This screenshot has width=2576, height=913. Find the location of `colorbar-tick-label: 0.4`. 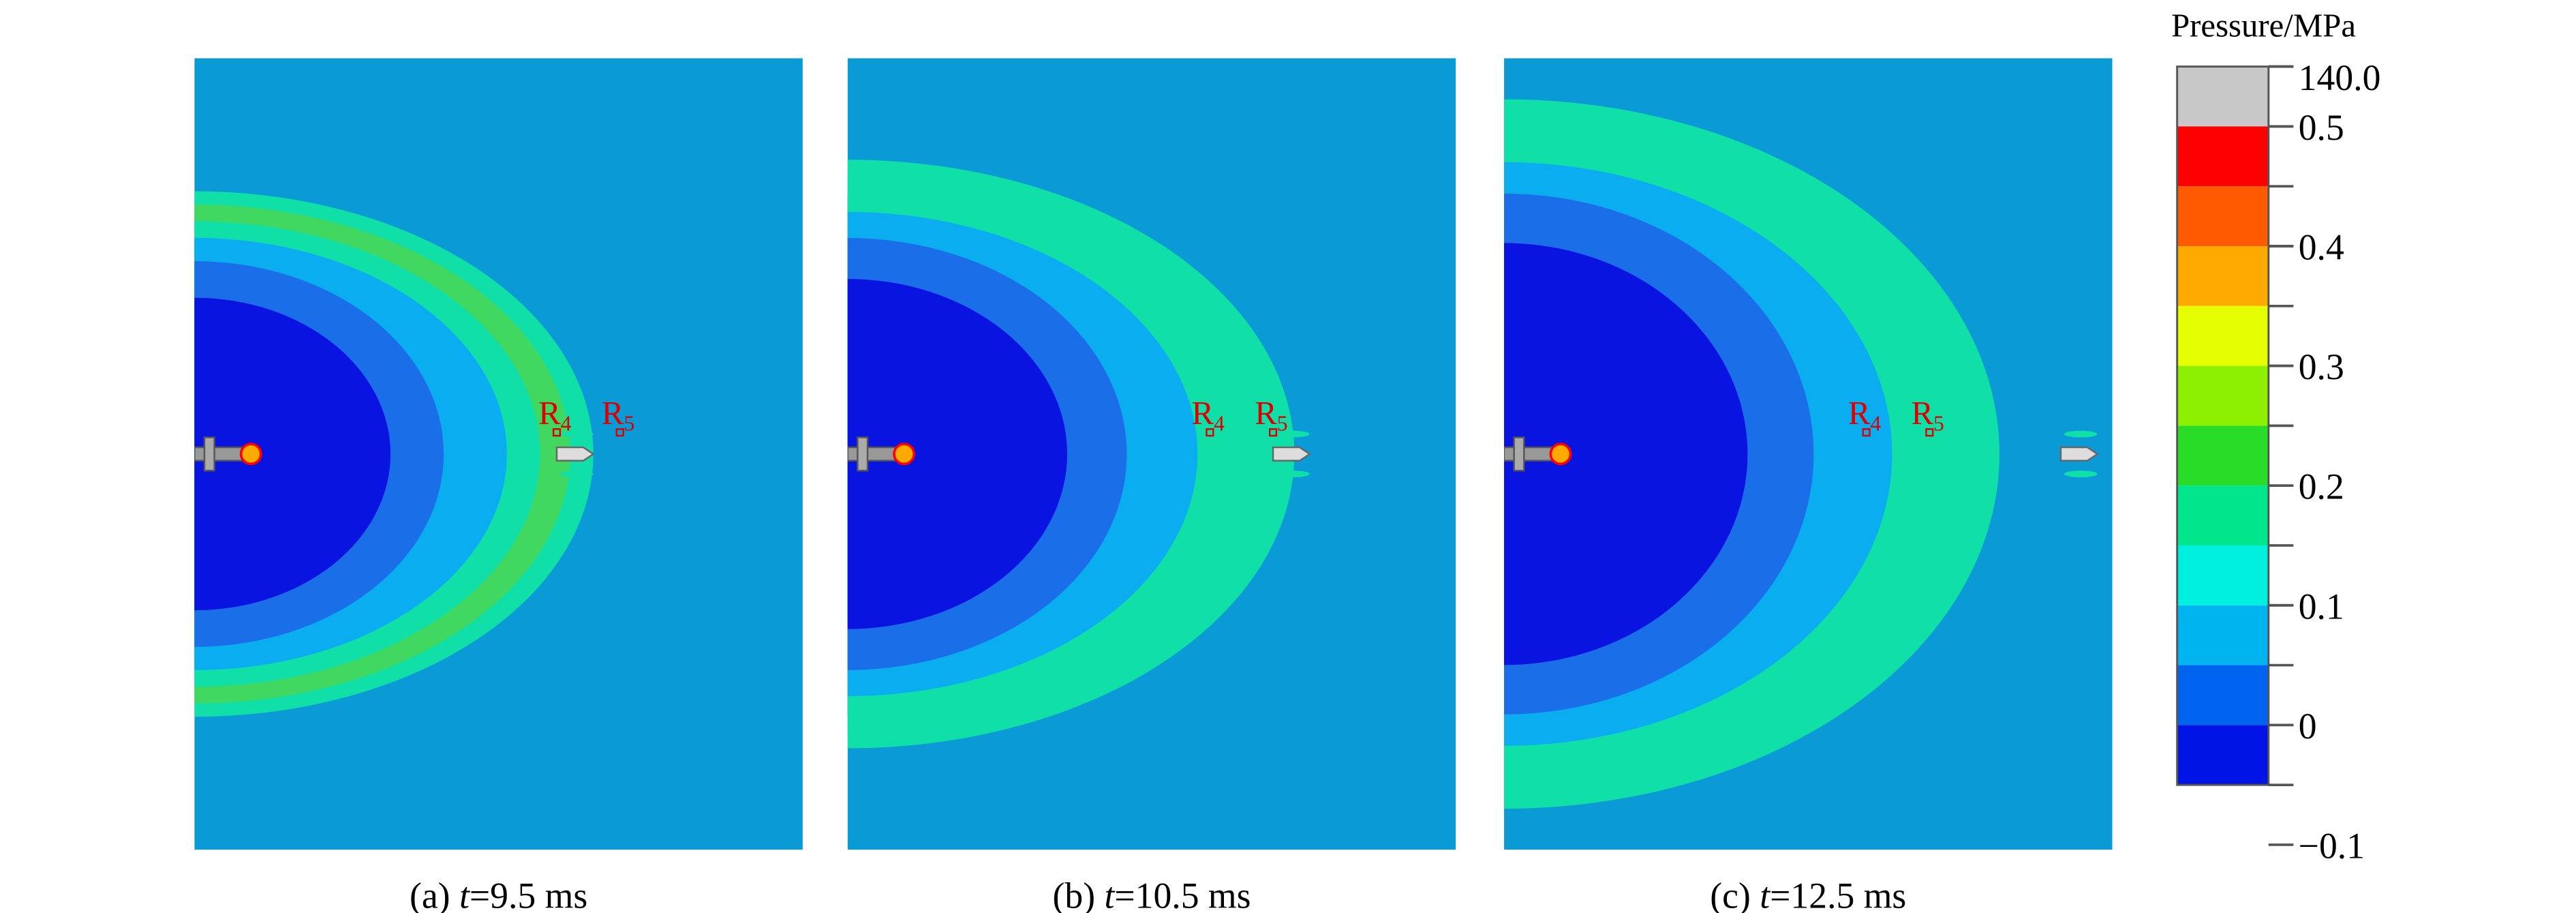

colorbar-tick-label: 0.4 is located at coordinates (2321, 247).